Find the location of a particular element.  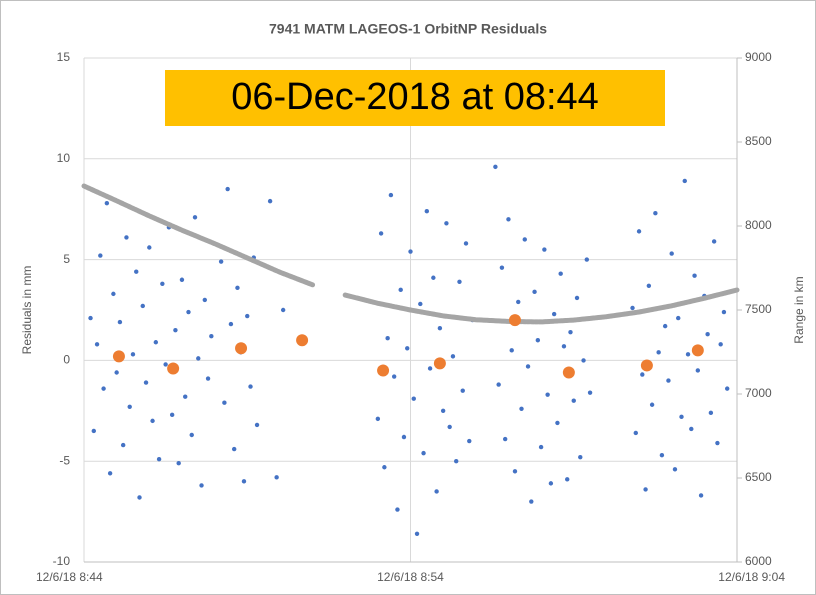

y2-tick-label: 6000 is located at coordinates (758, 561).